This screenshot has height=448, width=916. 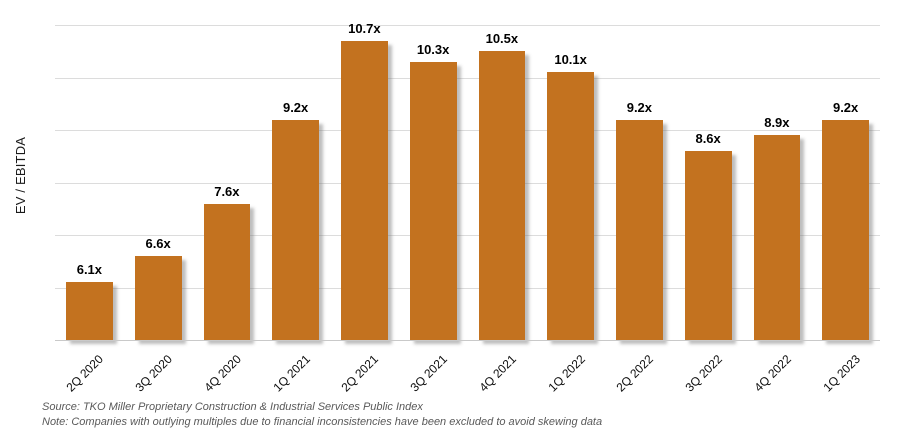 What do you see at coordinates (639, 220) in the screenshot?
I see `bar-2q-2022: 9.2x` at bounding box center [639, 220].